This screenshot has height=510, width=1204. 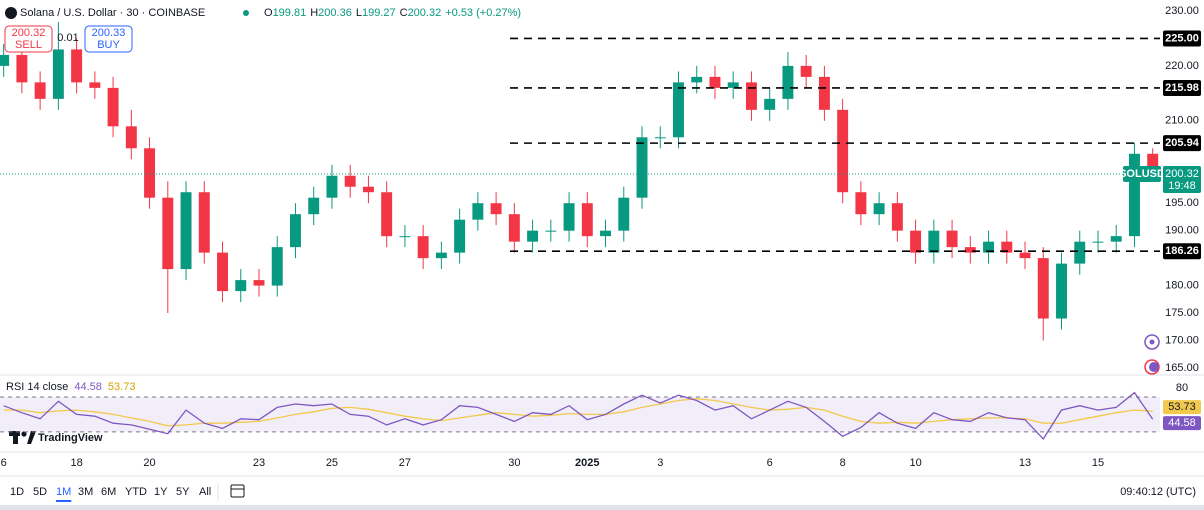 I want to click on x-tick-label: 18, so click(x=76, y=463).